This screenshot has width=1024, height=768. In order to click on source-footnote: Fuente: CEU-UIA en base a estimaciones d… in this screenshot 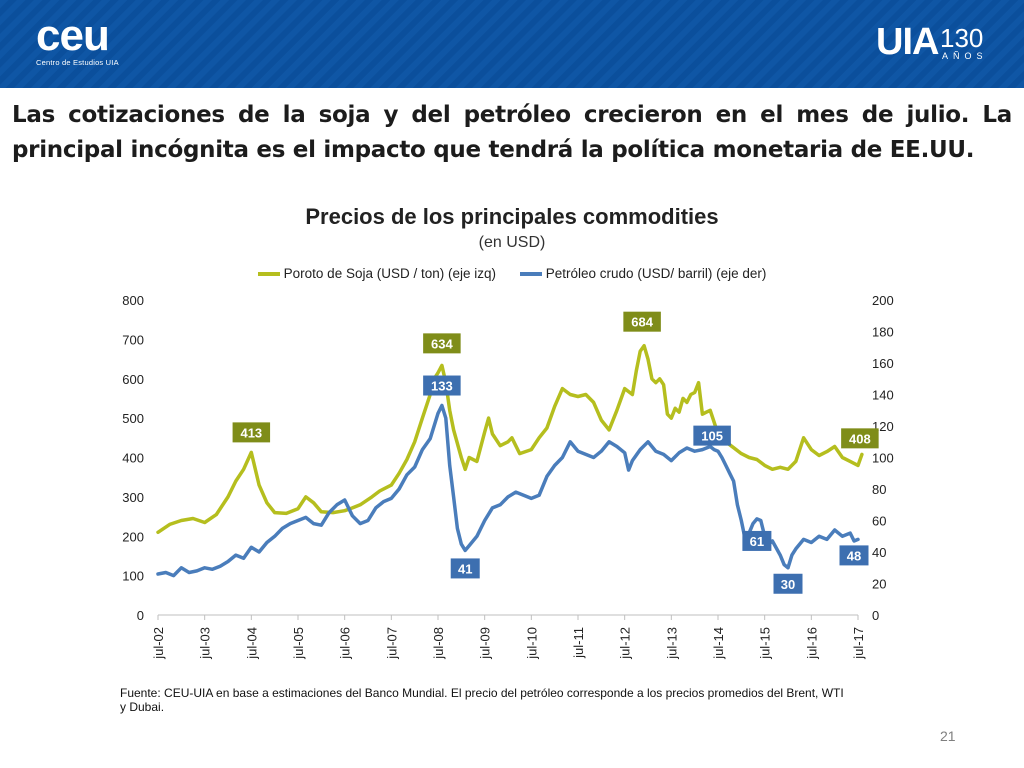, I will do `click(482, 700)`.